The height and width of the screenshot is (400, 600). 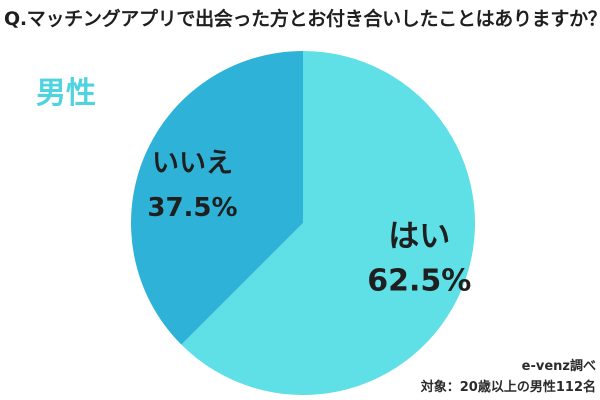 What do you see at coordinates (508, 387) in the screenshot?
I see `target-note: 対象：20歳以上の男性112名` at bounding box center [508, 387].